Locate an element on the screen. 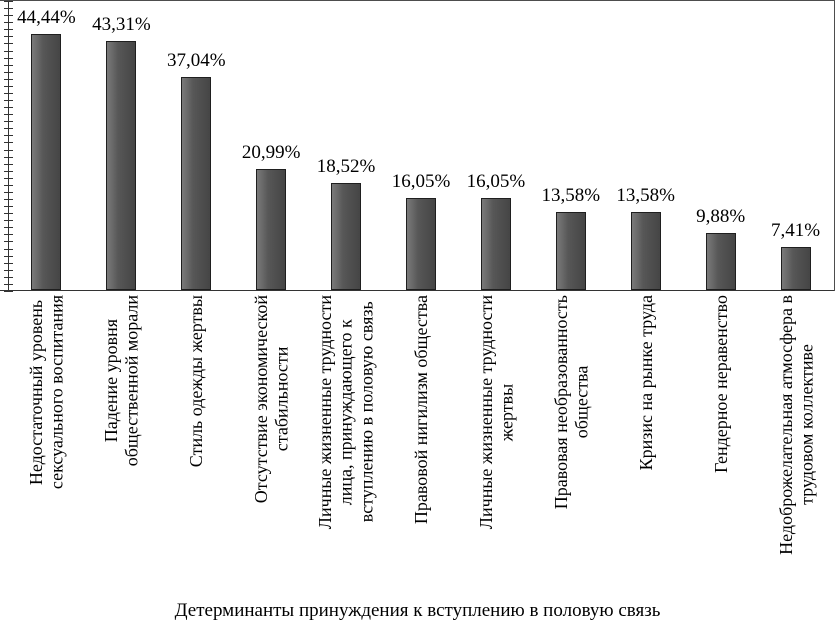  bar-slot: 43,31% is located at coordinates (121, 145).